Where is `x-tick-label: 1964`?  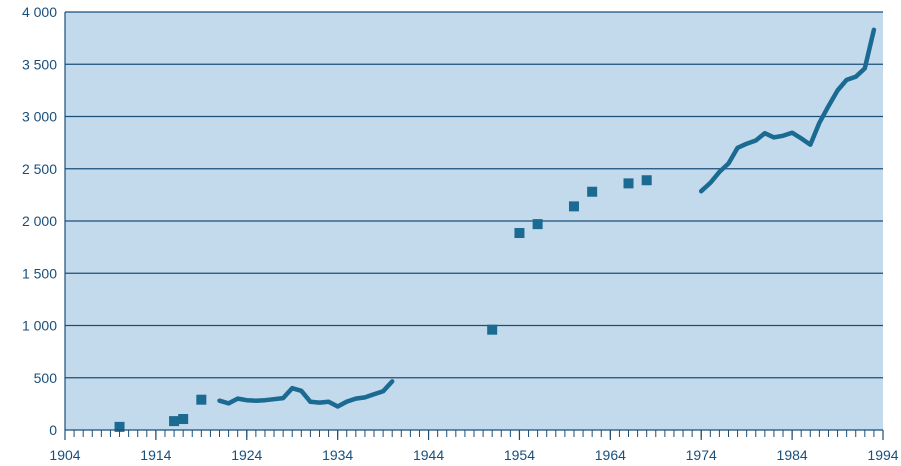 x-tick-label: 1964 is located at coordinates (610, 455).